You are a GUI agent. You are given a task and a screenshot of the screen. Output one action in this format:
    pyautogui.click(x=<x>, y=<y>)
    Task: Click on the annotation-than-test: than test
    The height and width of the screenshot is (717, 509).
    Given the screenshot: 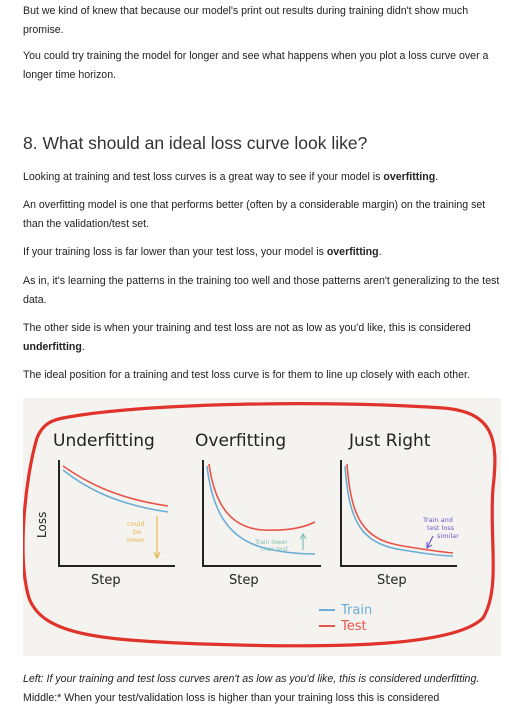 What is the action you would take?
    pyautogui.click(x=275, y=549)
    